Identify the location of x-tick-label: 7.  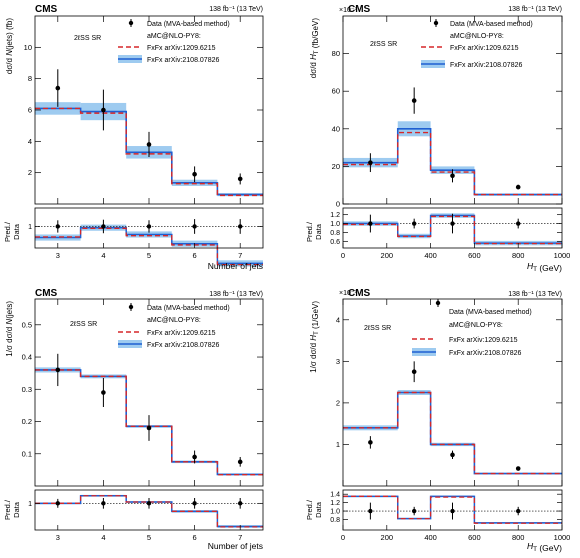
(240, 537).